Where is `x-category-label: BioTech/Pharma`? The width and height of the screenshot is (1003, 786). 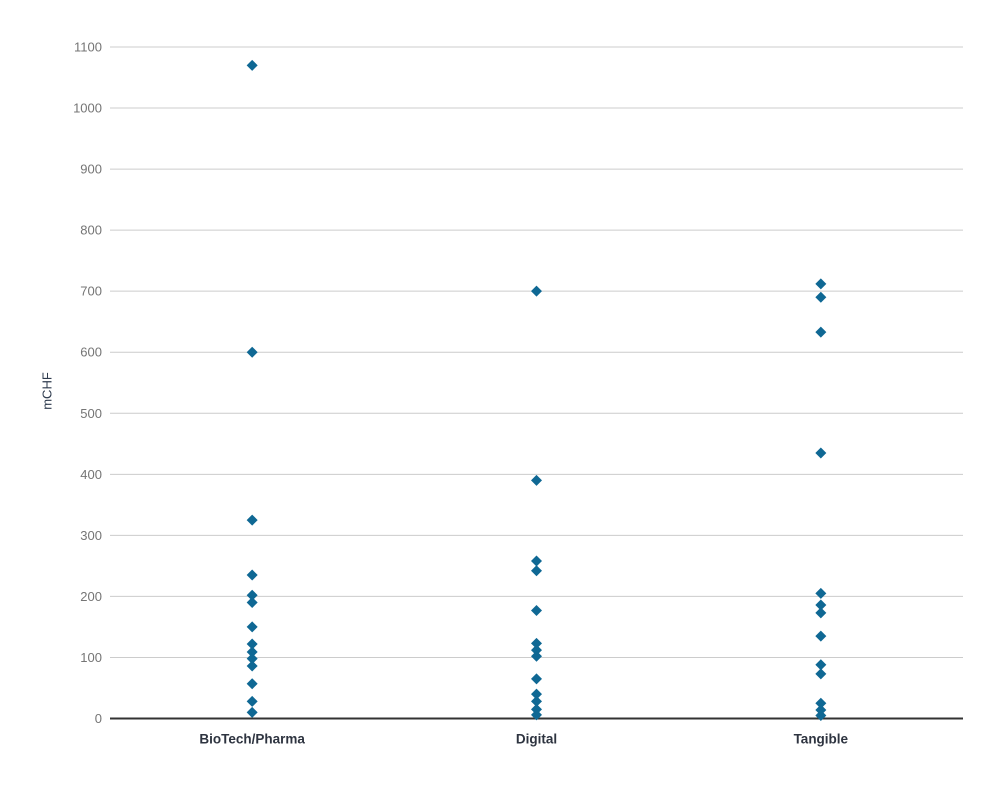
x-category-label: BioTech/Pharma is located at coordinates (252, 739).